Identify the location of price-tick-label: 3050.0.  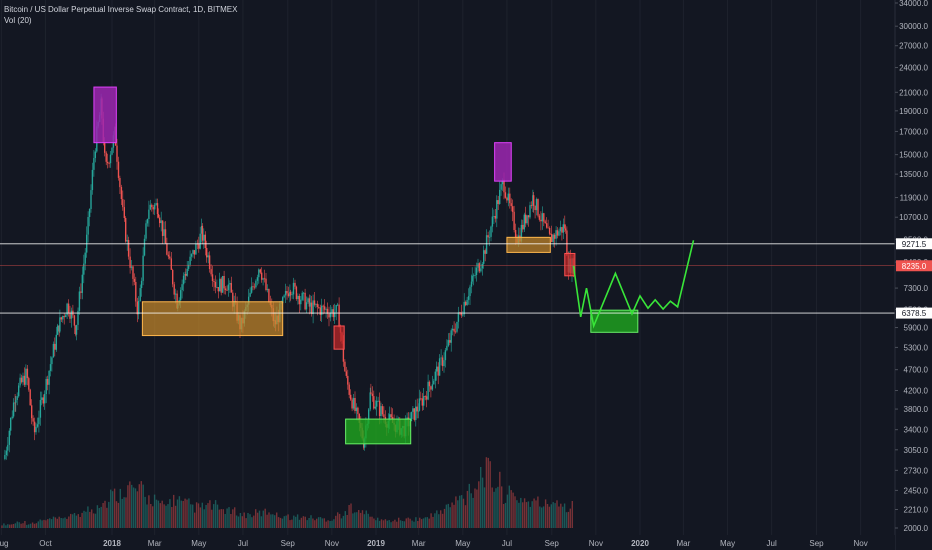
(916, 450).